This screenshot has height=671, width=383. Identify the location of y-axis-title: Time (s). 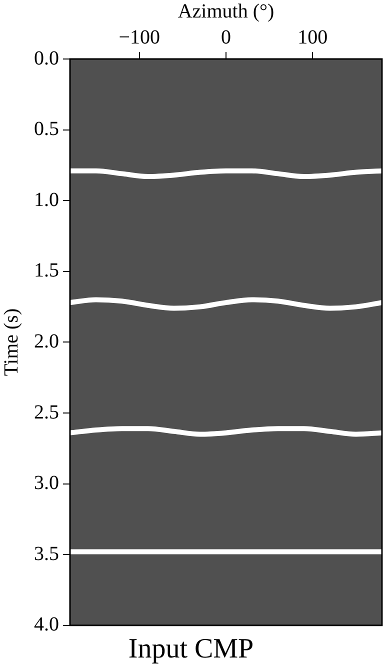
(11, 342).